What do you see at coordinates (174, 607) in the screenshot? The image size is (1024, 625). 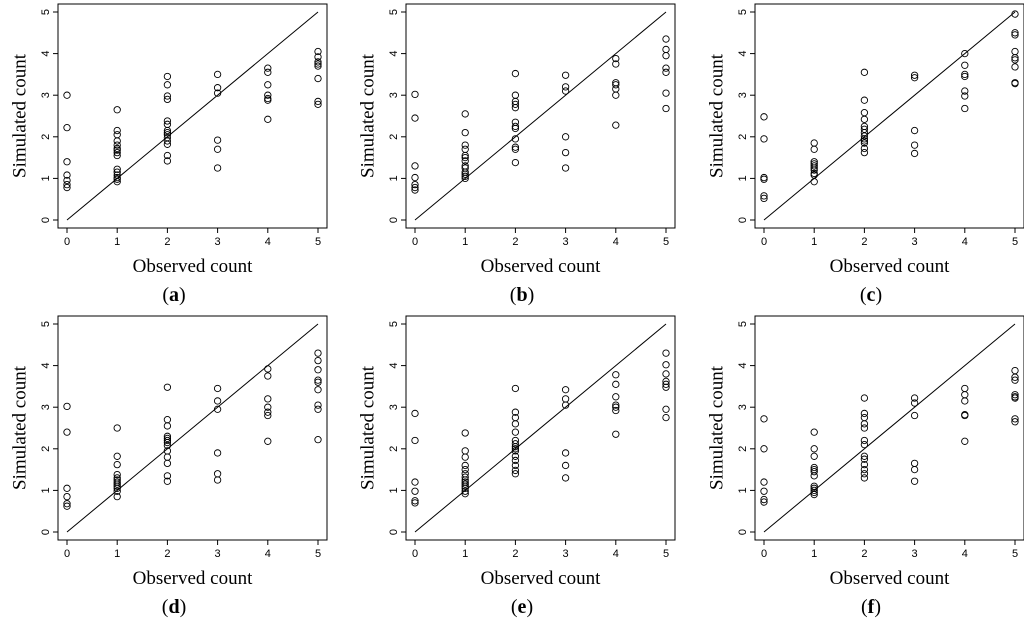 I see `panel-label: (d)` at bounding box center [174, 607].